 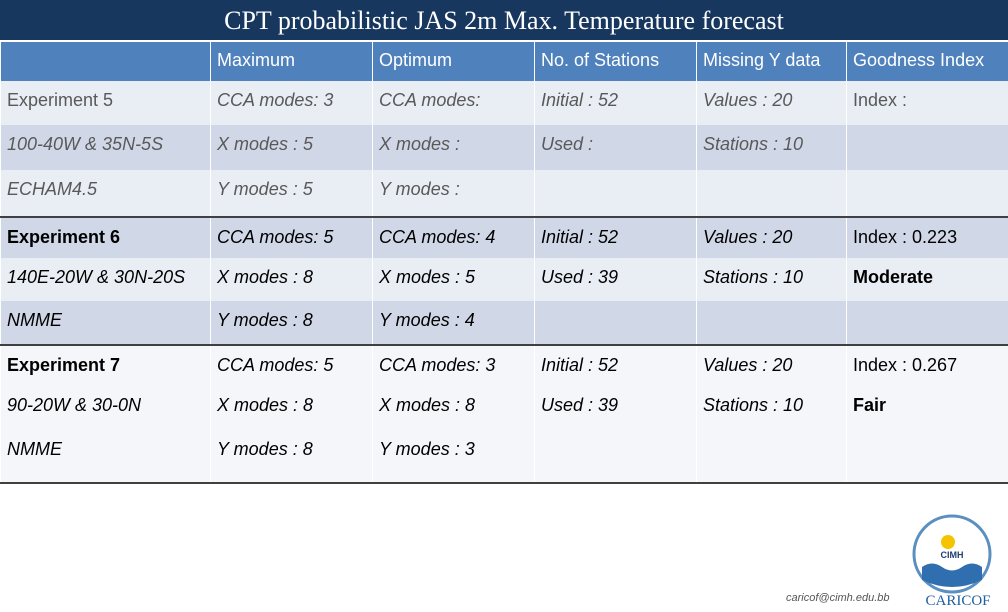 What do you see at coordinates (105, 61) in the screenshot?
I see `header-cell` at bounding box center [105, 61].